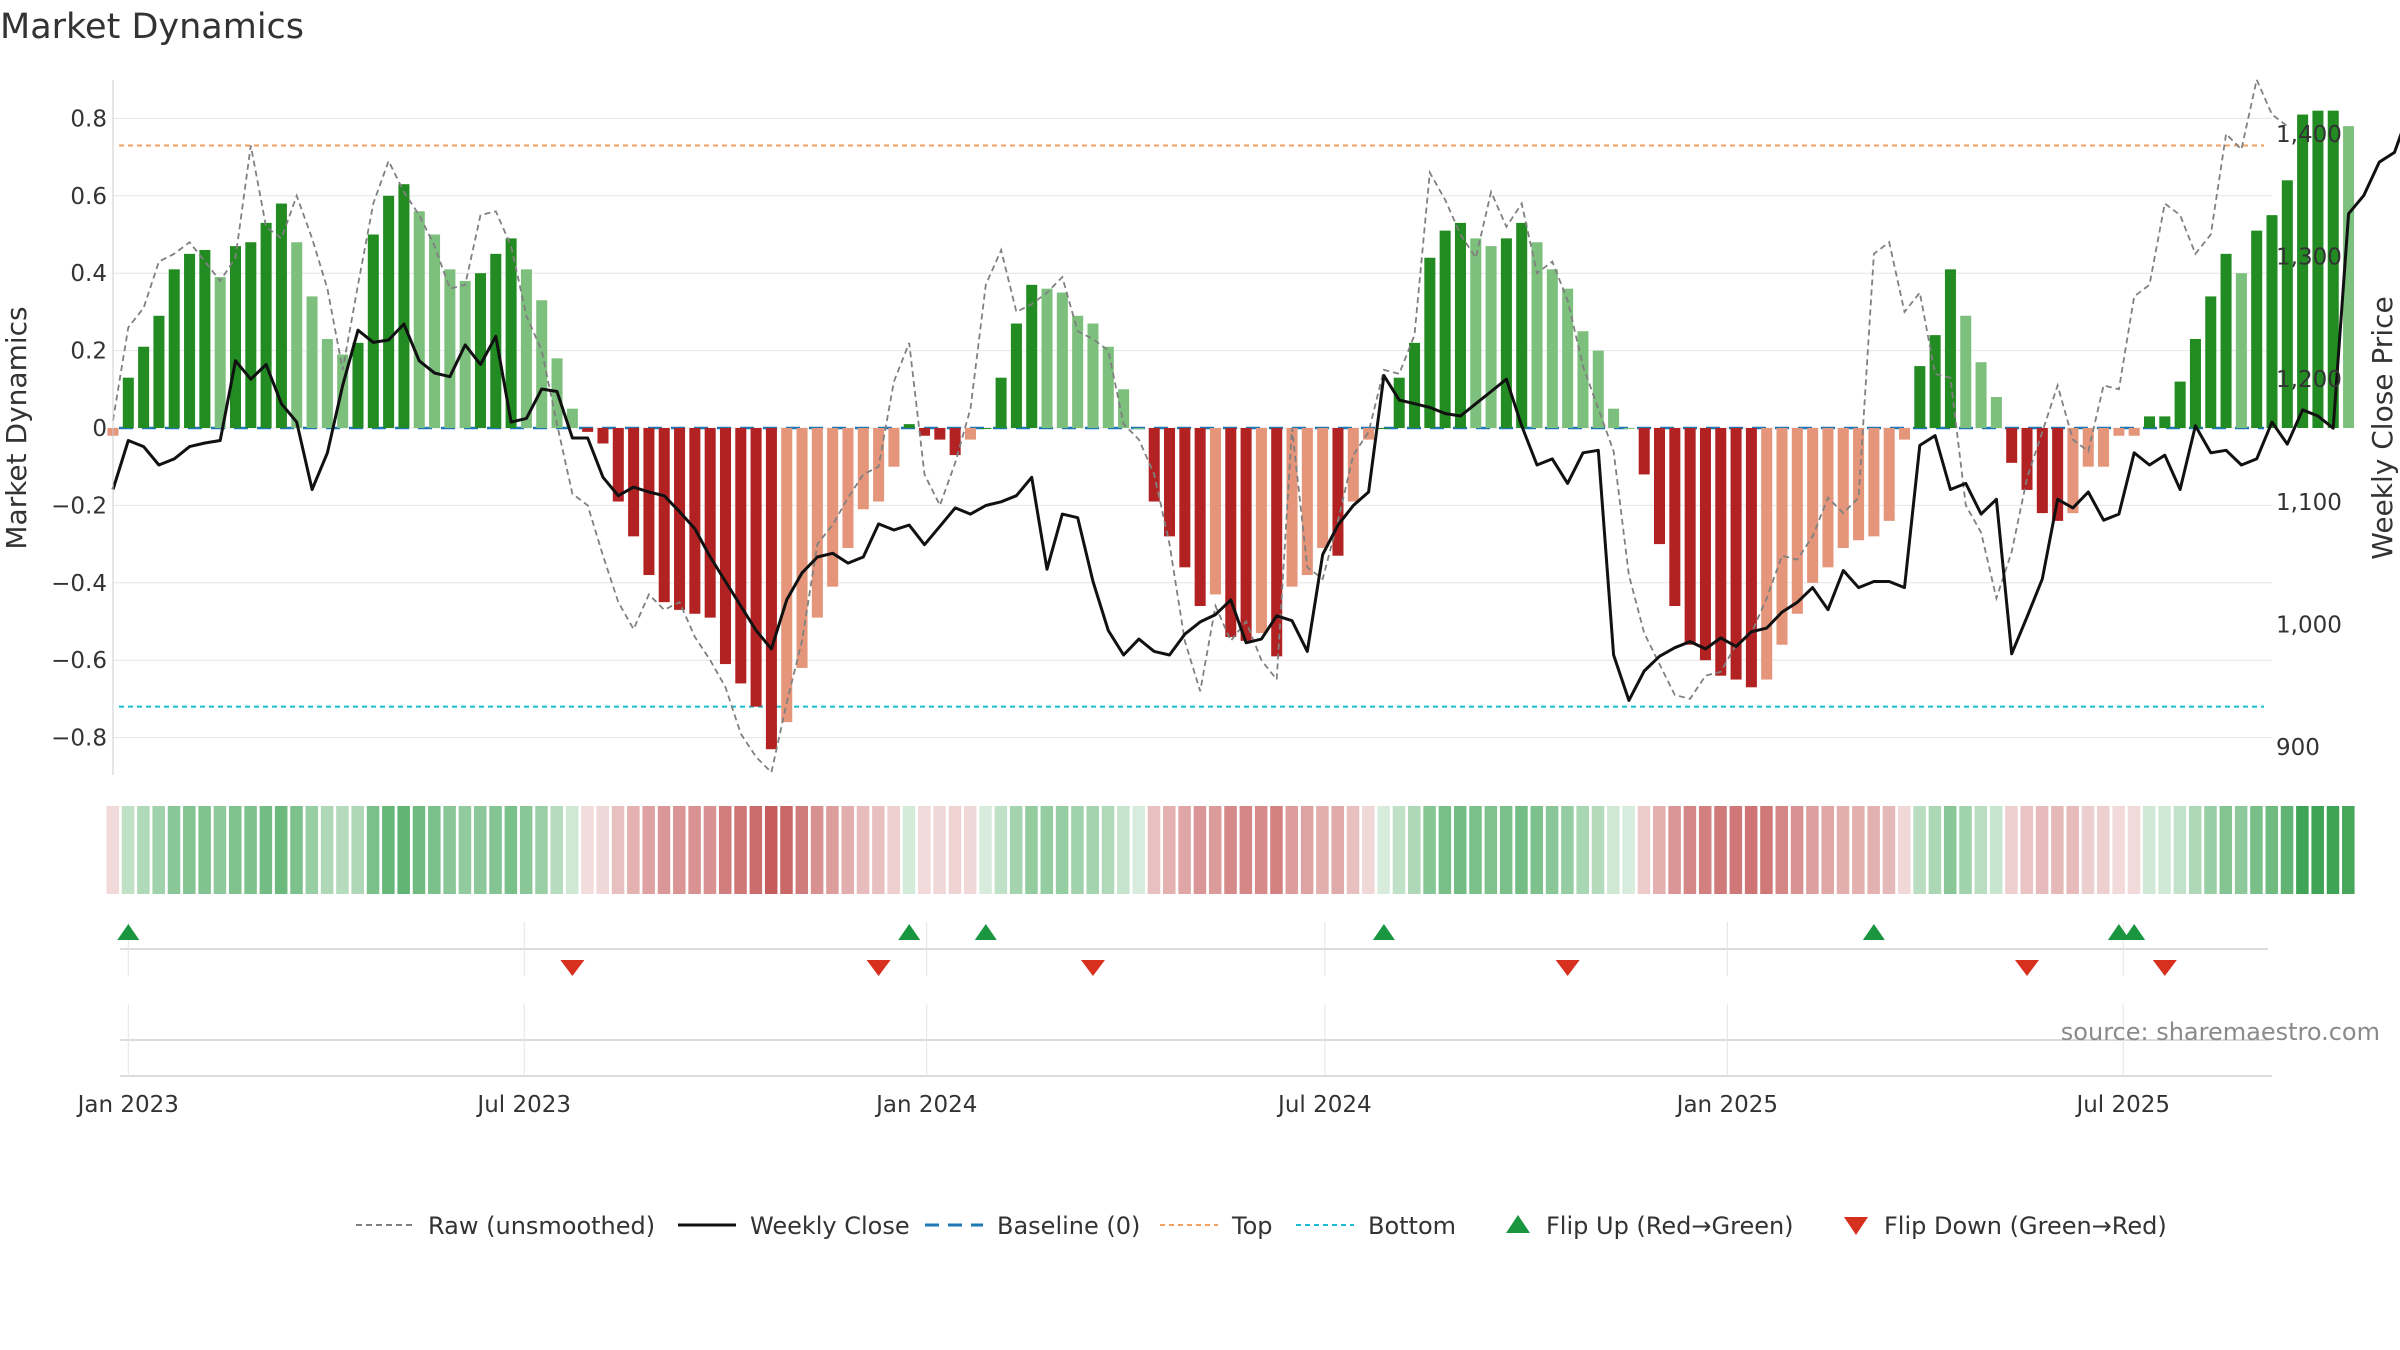 This screenshot has height=1350, width=2400. What do you see at coordinates (79, 739) in the screenshot?
I see `y-tick-label: −0.8` at bounding box center [79, 739].